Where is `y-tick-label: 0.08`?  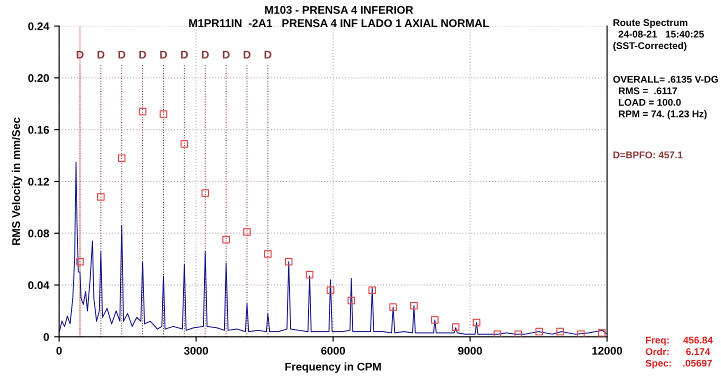
y-tick-label: 0.08 is located at coordinates (39, 233).